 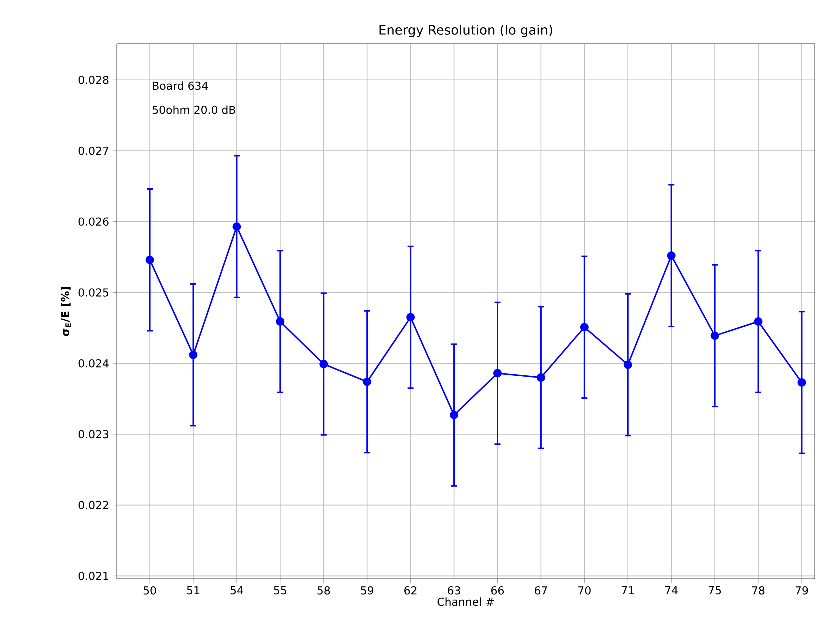 What do you see at coordinates (802, 590) in the screenshot?
I see `x-tick-label: 79` at bounding box center [802, 590].